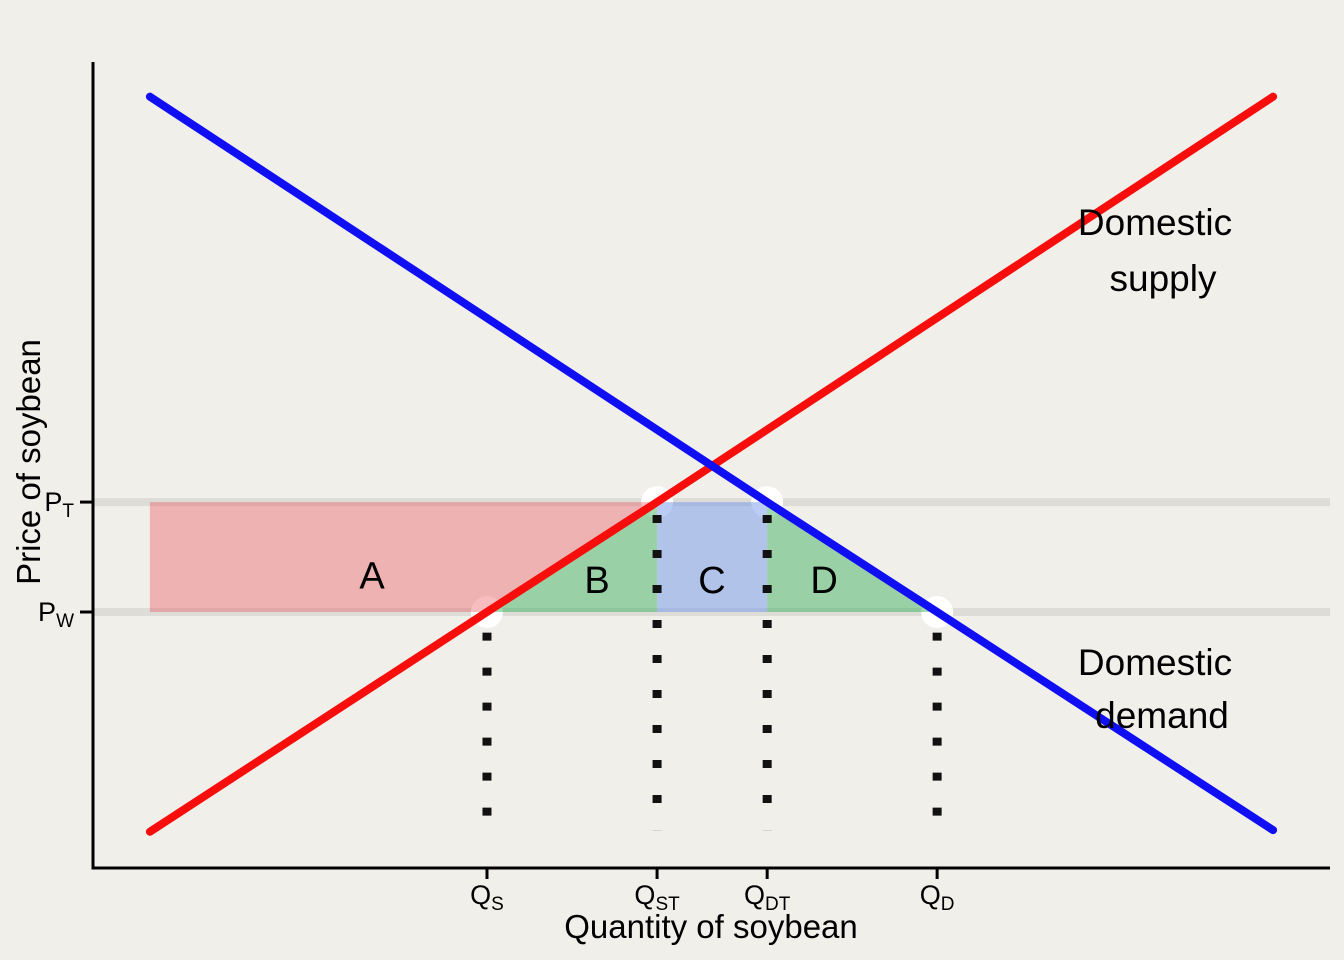  I want to click on x-tick-label-3: QD, so click(937, 897).